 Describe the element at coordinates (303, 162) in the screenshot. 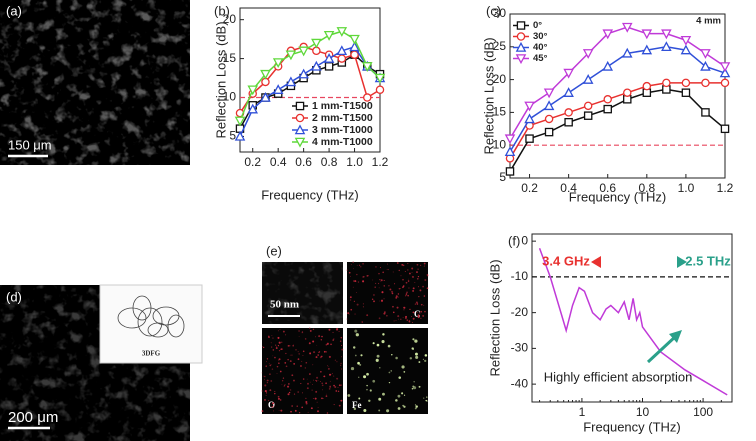

I see `x-tick-label: 0.6` at that location.